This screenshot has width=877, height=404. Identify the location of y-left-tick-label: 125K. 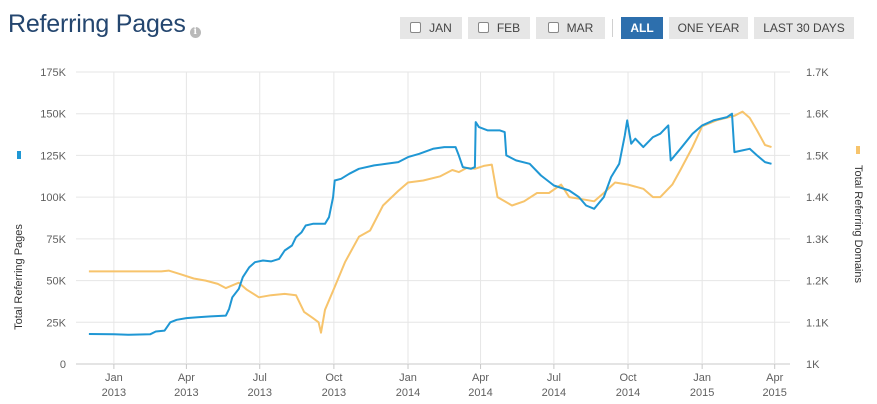
(53, 156).